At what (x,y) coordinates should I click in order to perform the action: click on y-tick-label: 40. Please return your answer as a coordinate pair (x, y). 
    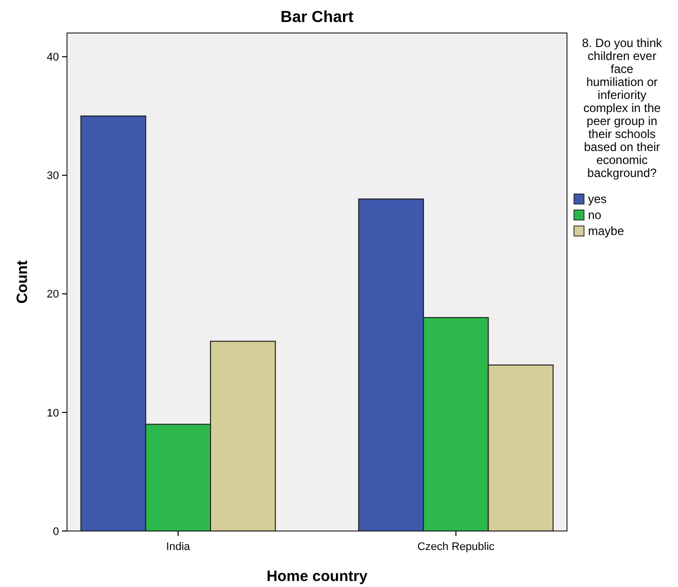
    Looking at the image, I should click on (52, 58).